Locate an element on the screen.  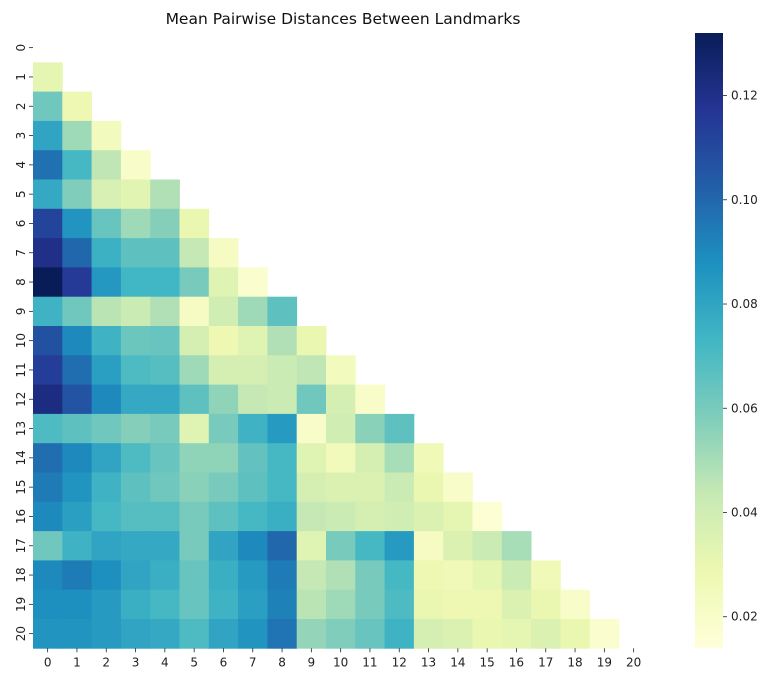
x-tick-label: 2 is located at coordinates (106, 662).